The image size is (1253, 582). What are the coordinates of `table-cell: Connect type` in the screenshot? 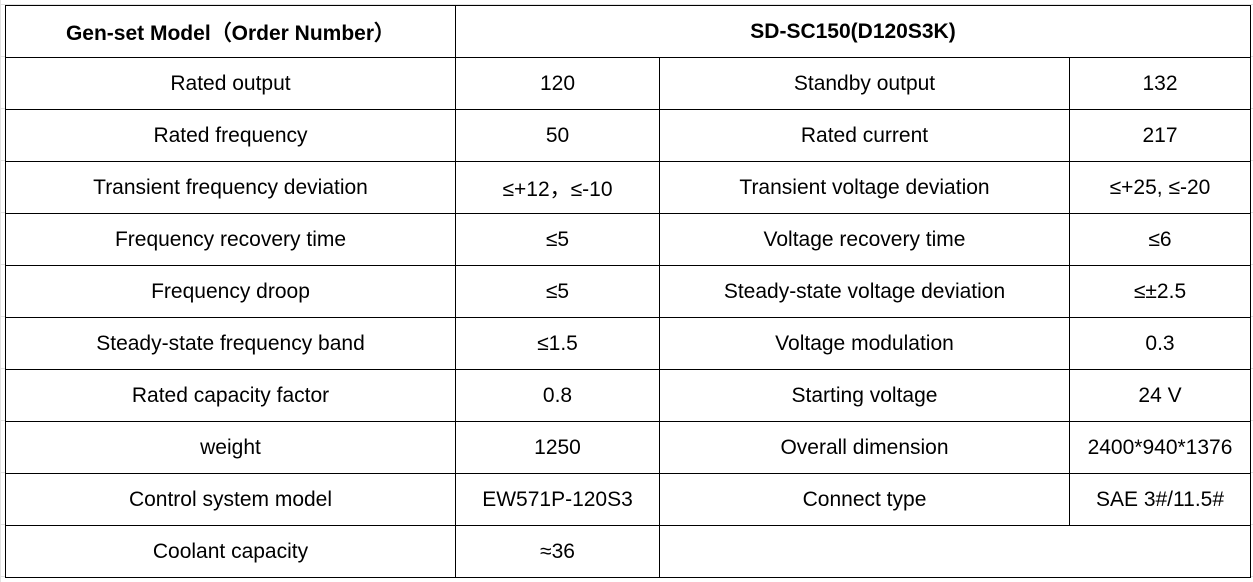 It's located at (864, 499).